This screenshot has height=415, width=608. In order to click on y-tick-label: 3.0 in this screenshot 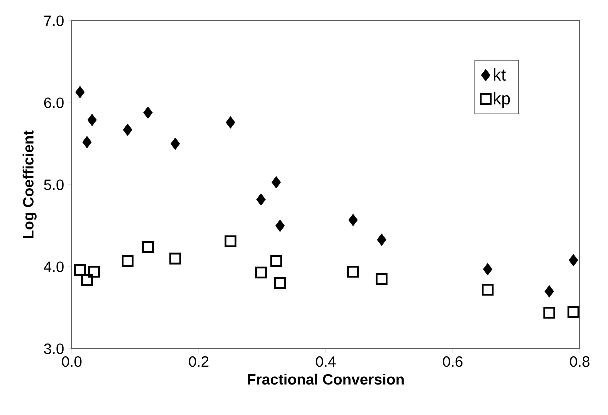, I will do `click(54, 349)`.